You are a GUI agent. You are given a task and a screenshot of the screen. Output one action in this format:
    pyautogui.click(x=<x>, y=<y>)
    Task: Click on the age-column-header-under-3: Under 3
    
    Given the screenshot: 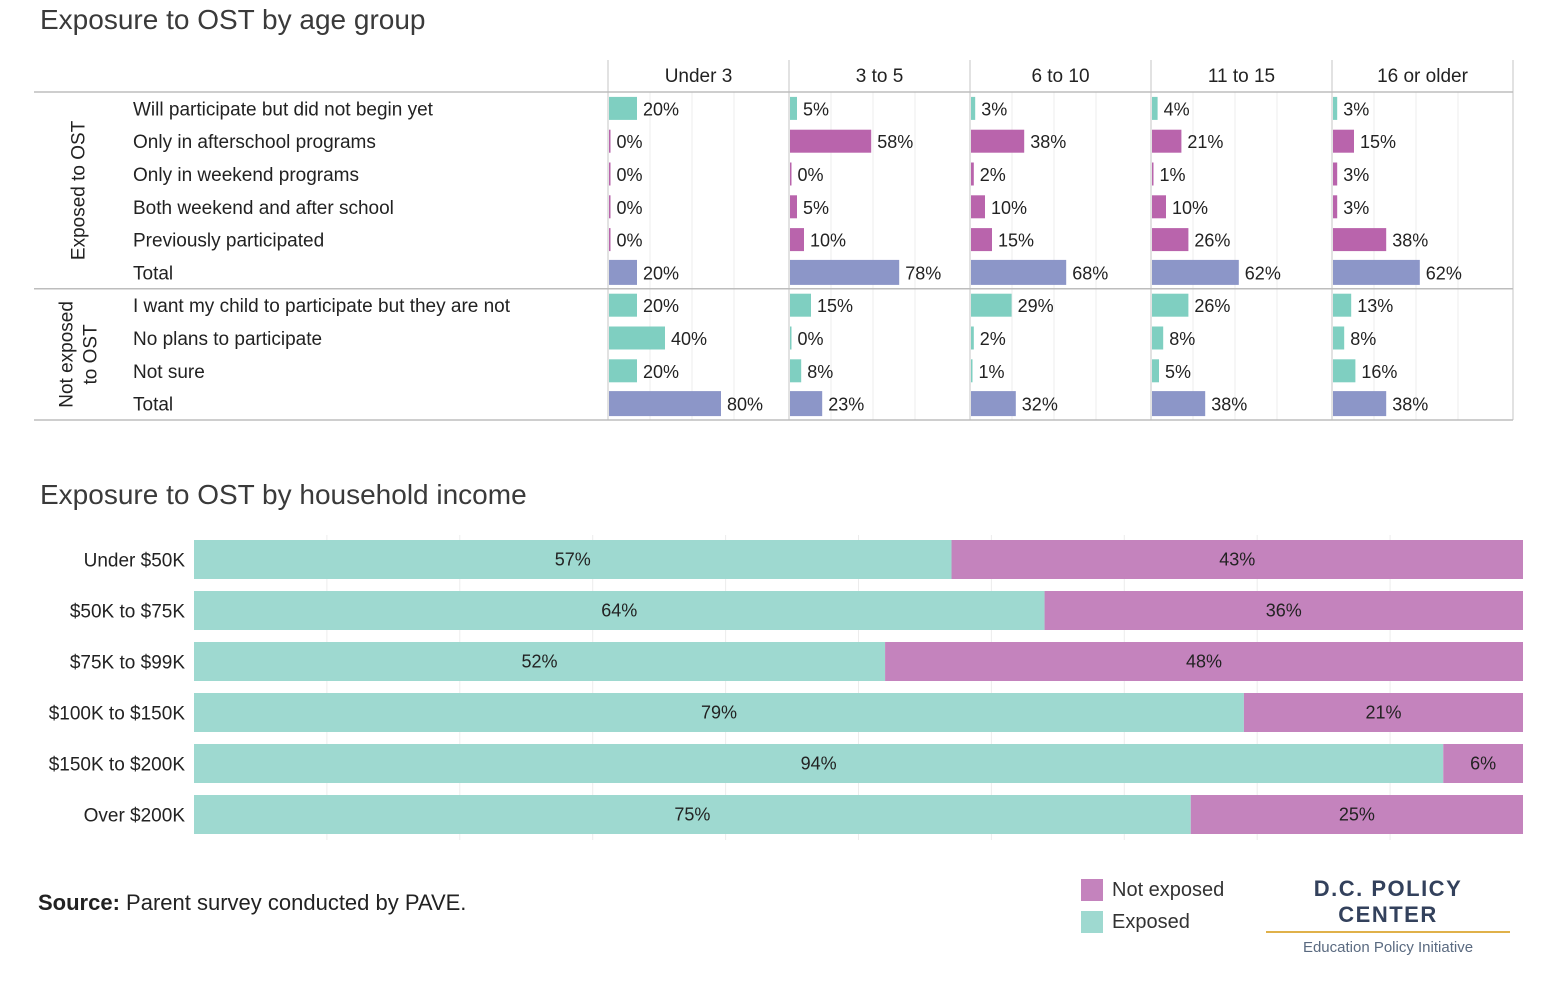 What is the action you would take?
    pyautogui.click(x=699, y=76)
    